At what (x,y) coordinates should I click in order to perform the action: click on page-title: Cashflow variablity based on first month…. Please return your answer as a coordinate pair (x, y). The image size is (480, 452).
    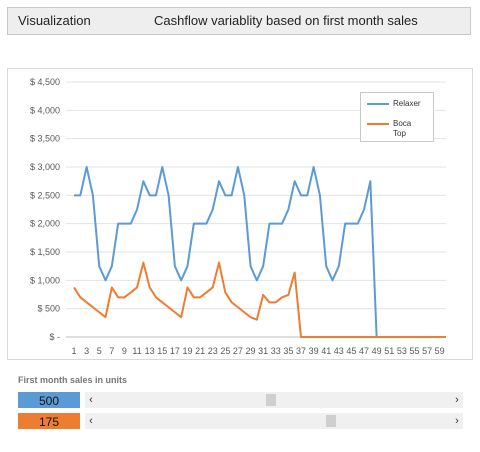
    Looking at the image, I should click on (286, 20).